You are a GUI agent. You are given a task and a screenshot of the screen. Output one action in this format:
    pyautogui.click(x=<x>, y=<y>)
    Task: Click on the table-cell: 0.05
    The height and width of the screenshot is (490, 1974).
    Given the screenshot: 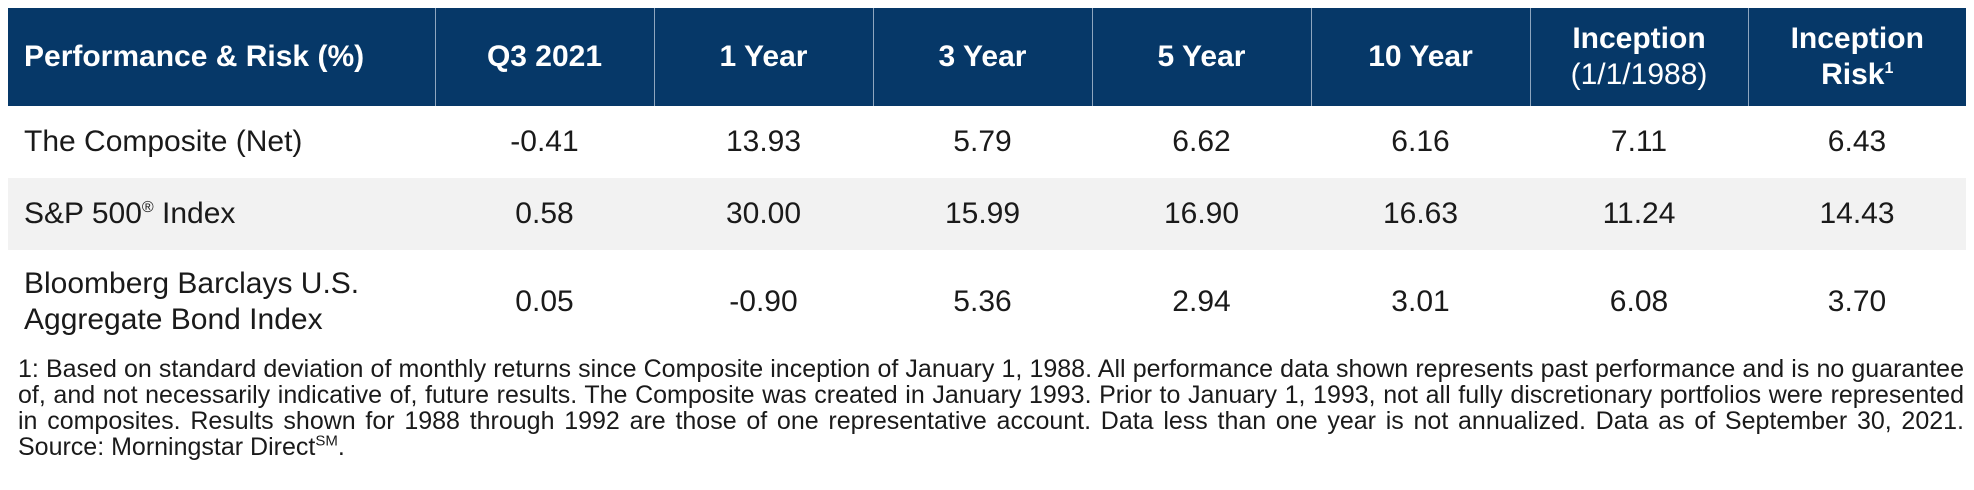 What is the action you would take?
    pyautogui.click(x=544, y=302)
    